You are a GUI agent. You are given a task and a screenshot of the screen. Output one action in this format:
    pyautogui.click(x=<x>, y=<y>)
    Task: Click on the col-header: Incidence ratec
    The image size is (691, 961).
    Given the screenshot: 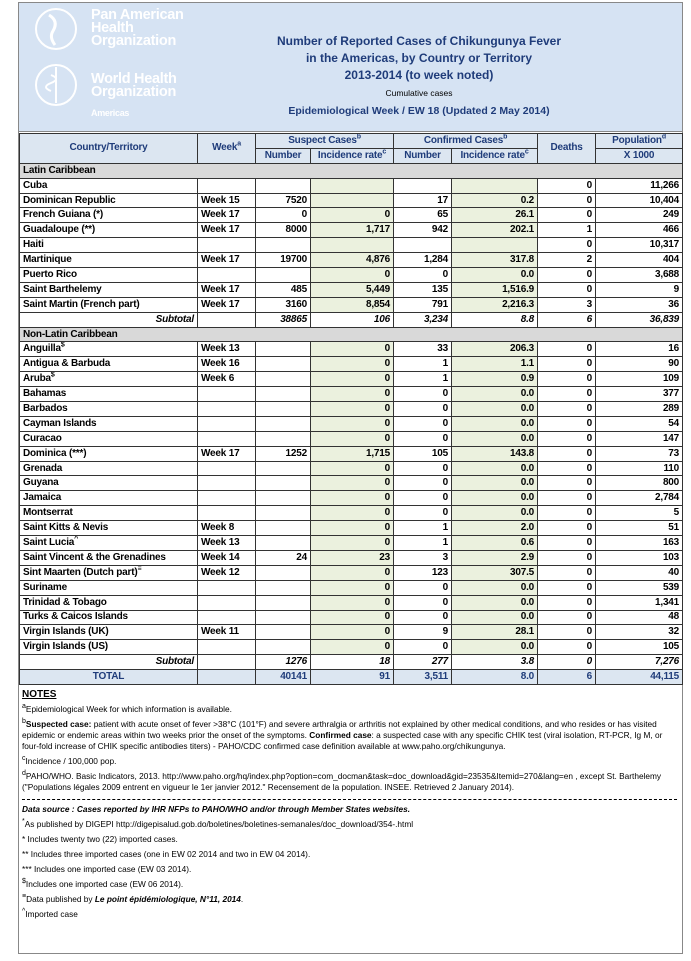 What is the action you would take?
    pyautogui.click(x=352, y=155)
    